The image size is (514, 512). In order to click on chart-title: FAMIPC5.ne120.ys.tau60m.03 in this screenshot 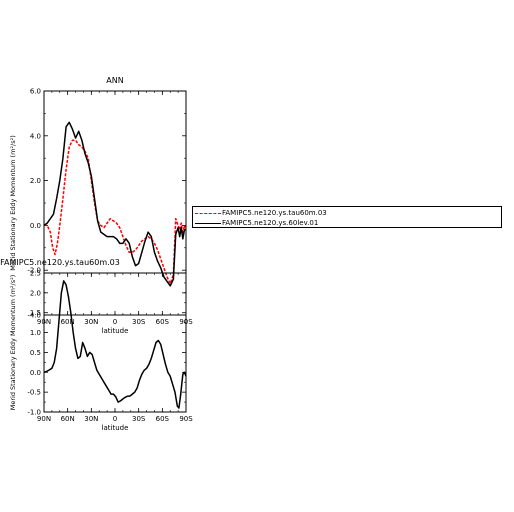, I will do `click(60, 262)`.